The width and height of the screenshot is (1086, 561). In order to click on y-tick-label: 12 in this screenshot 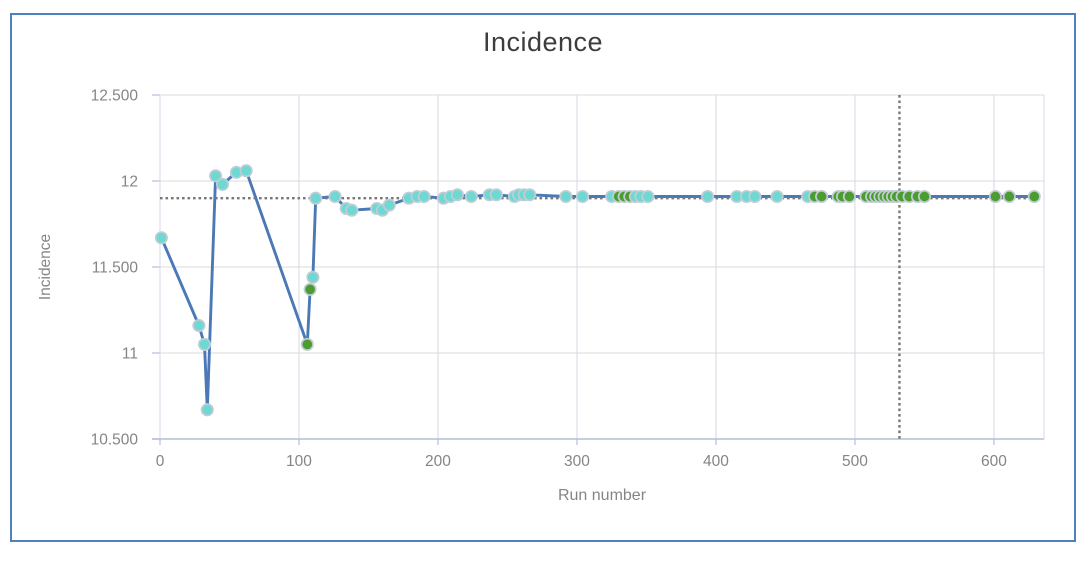, I will do `click(129, 182)`.